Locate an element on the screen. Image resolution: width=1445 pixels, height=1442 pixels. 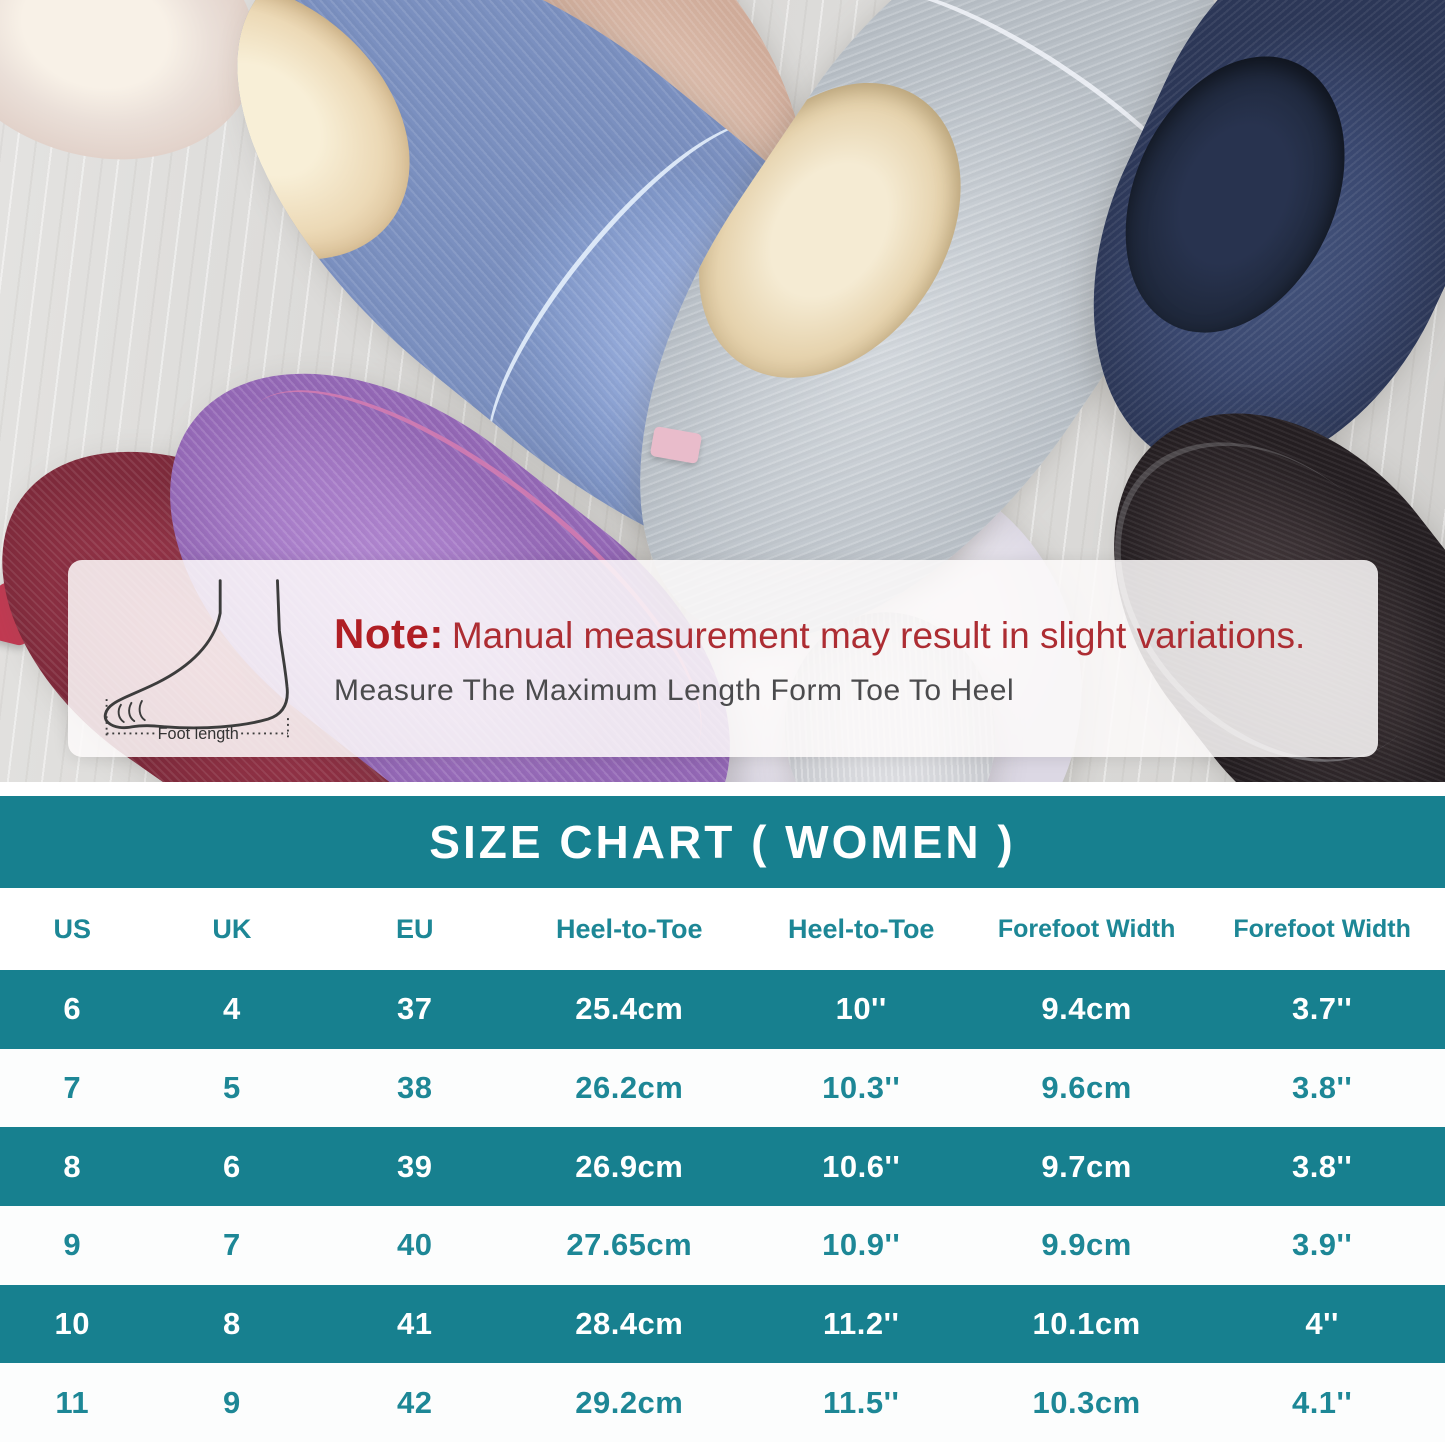
size-row: 8 6 39 26.9cm 10.6'' 9.7cm 3.8'' is located at coordinates (722, 1167).